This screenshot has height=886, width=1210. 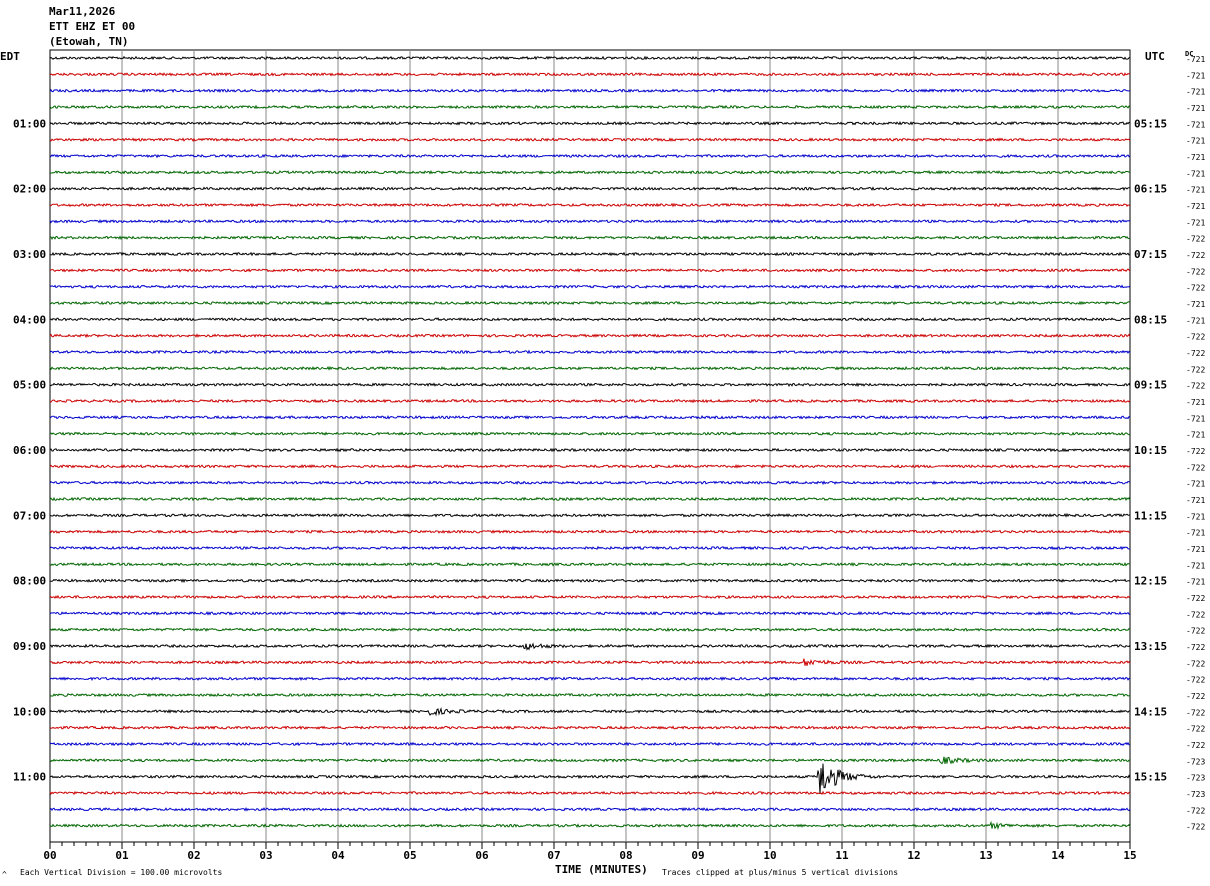 I want to click on dc-offset-label: -723, so click(x=1195, y=778).